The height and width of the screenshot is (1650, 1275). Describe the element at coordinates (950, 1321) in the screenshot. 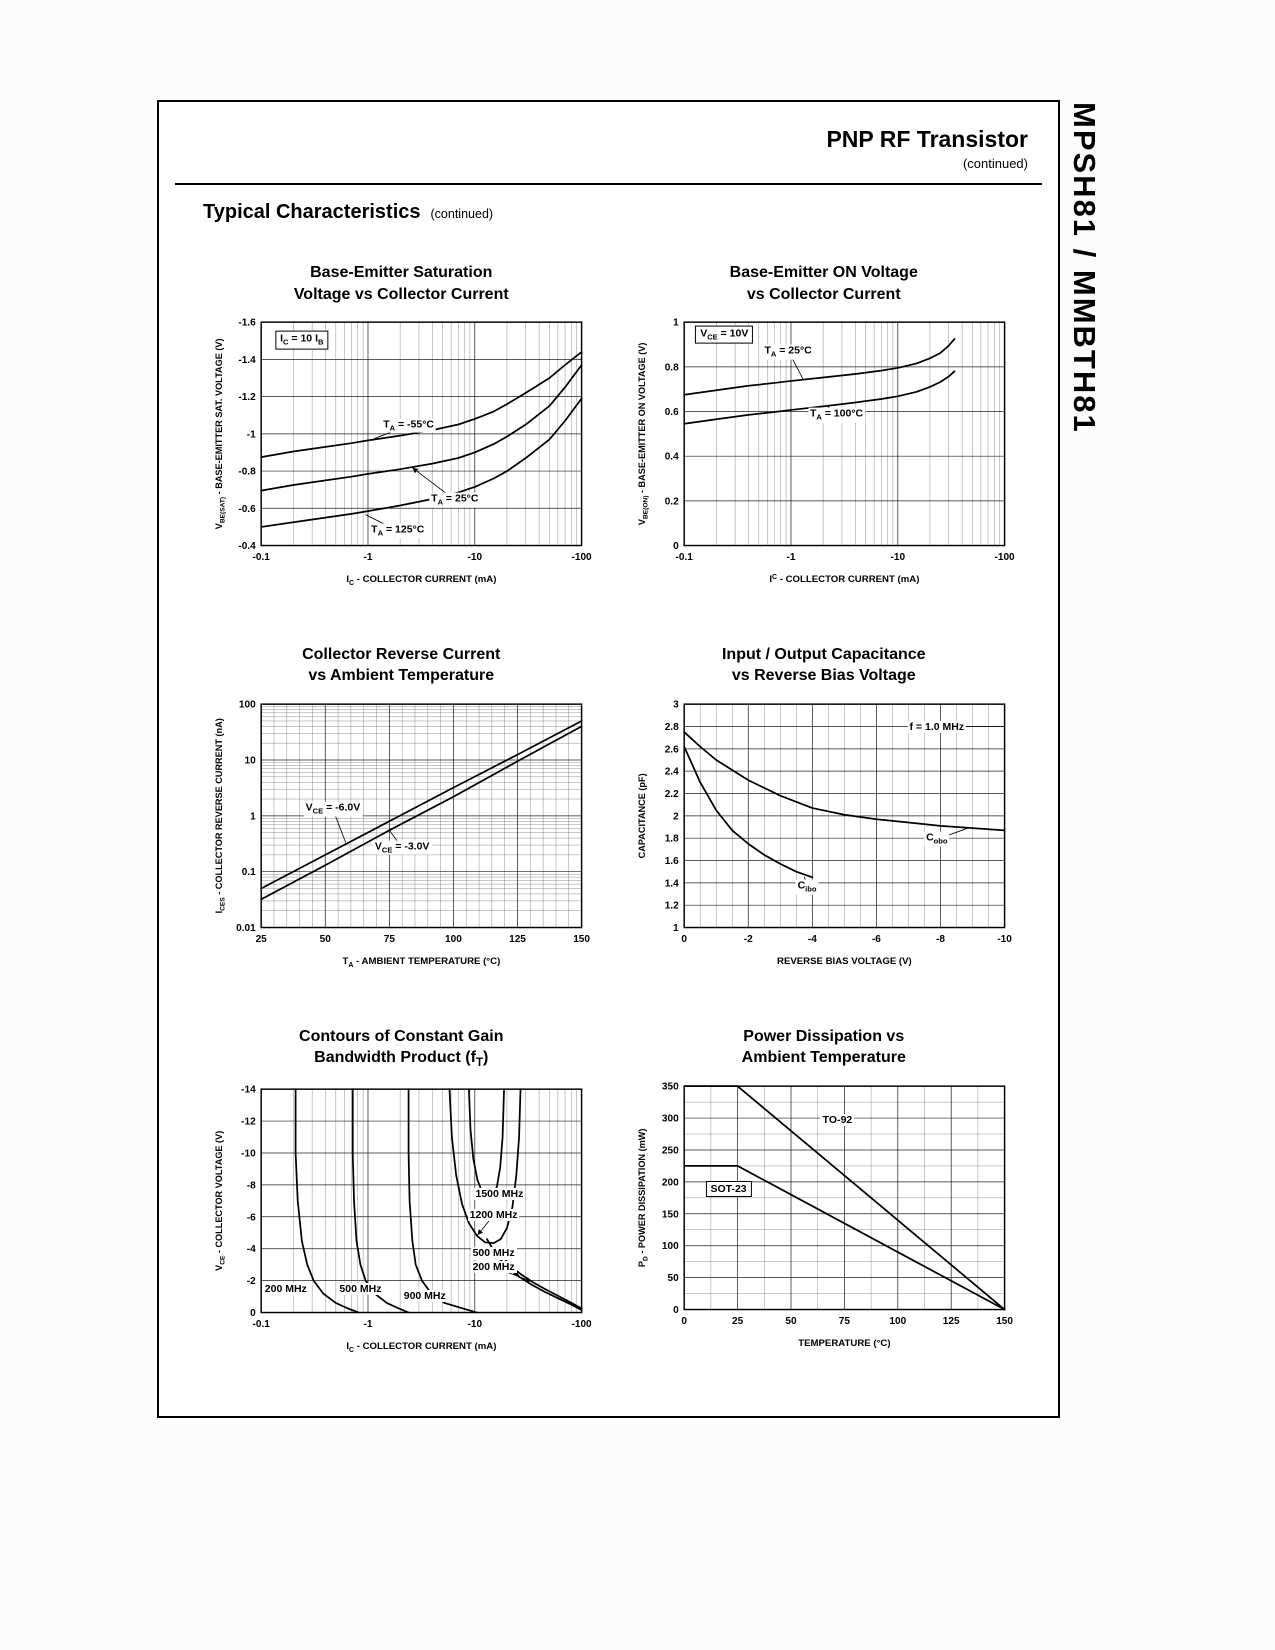

I see `text-label: 125` at that location.